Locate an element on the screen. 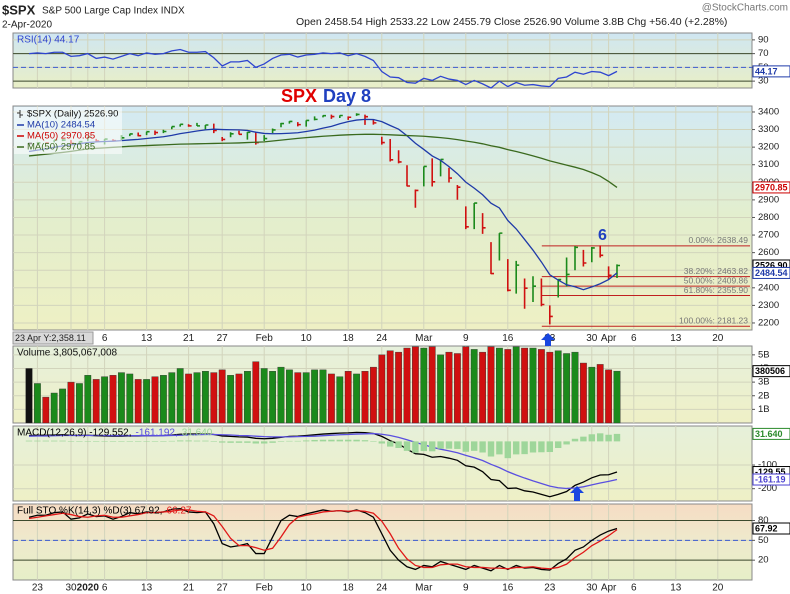 The image size is (790, 594). value-tag-label: 67.92 is located at coordinates (766, 528).